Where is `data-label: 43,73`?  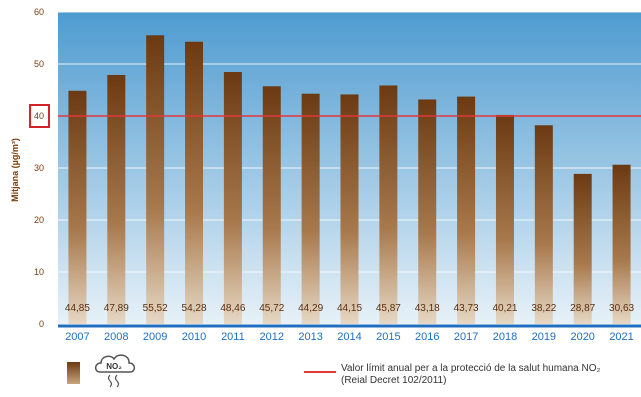 data-label: 43,73 is located at coordinates (466, 308).